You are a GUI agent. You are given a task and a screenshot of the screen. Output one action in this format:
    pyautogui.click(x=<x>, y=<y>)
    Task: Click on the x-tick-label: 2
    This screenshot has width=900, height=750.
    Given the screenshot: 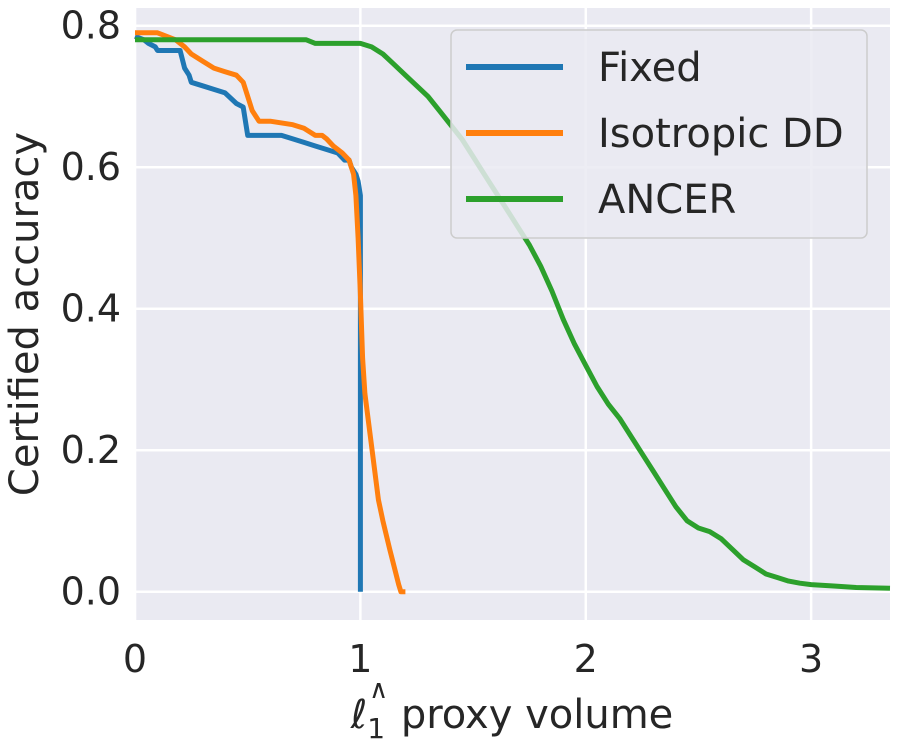 What is the action you would take?
    pyautogui.click(x=586, y=659)
    